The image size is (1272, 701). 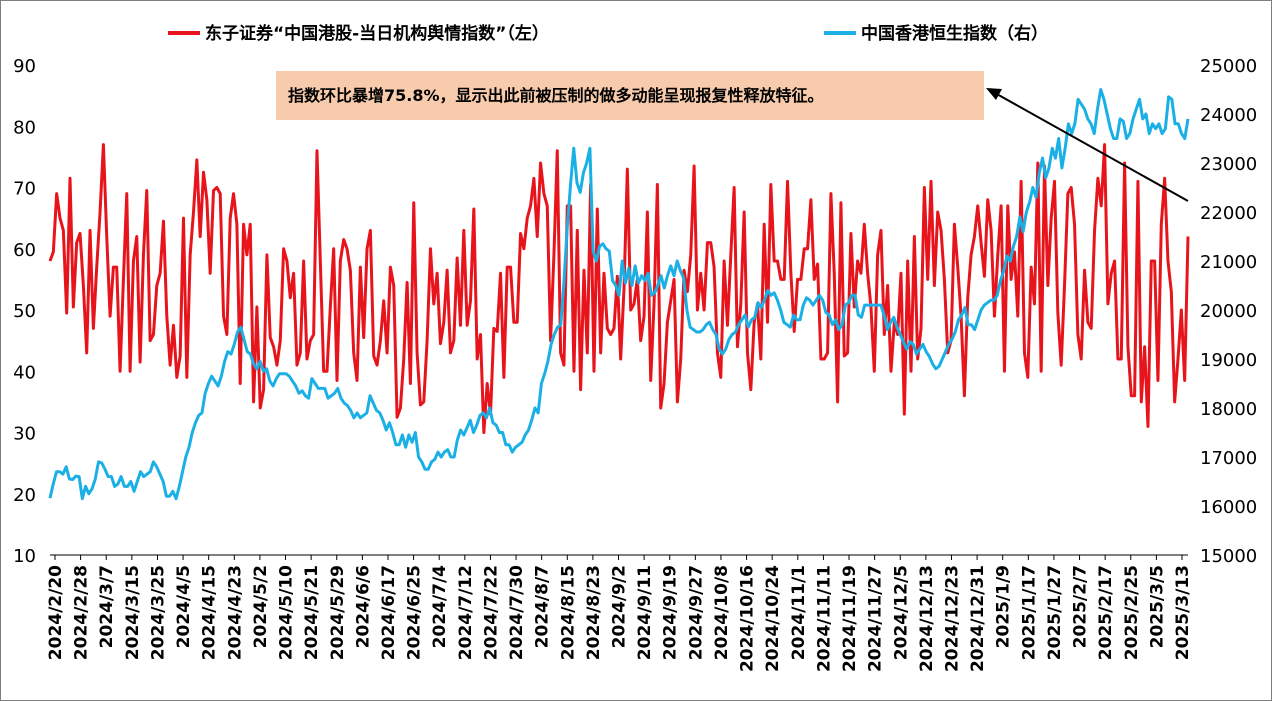 I want to click on x-axis-tick-label: 2024/11/27, so click(x=876, y=618).